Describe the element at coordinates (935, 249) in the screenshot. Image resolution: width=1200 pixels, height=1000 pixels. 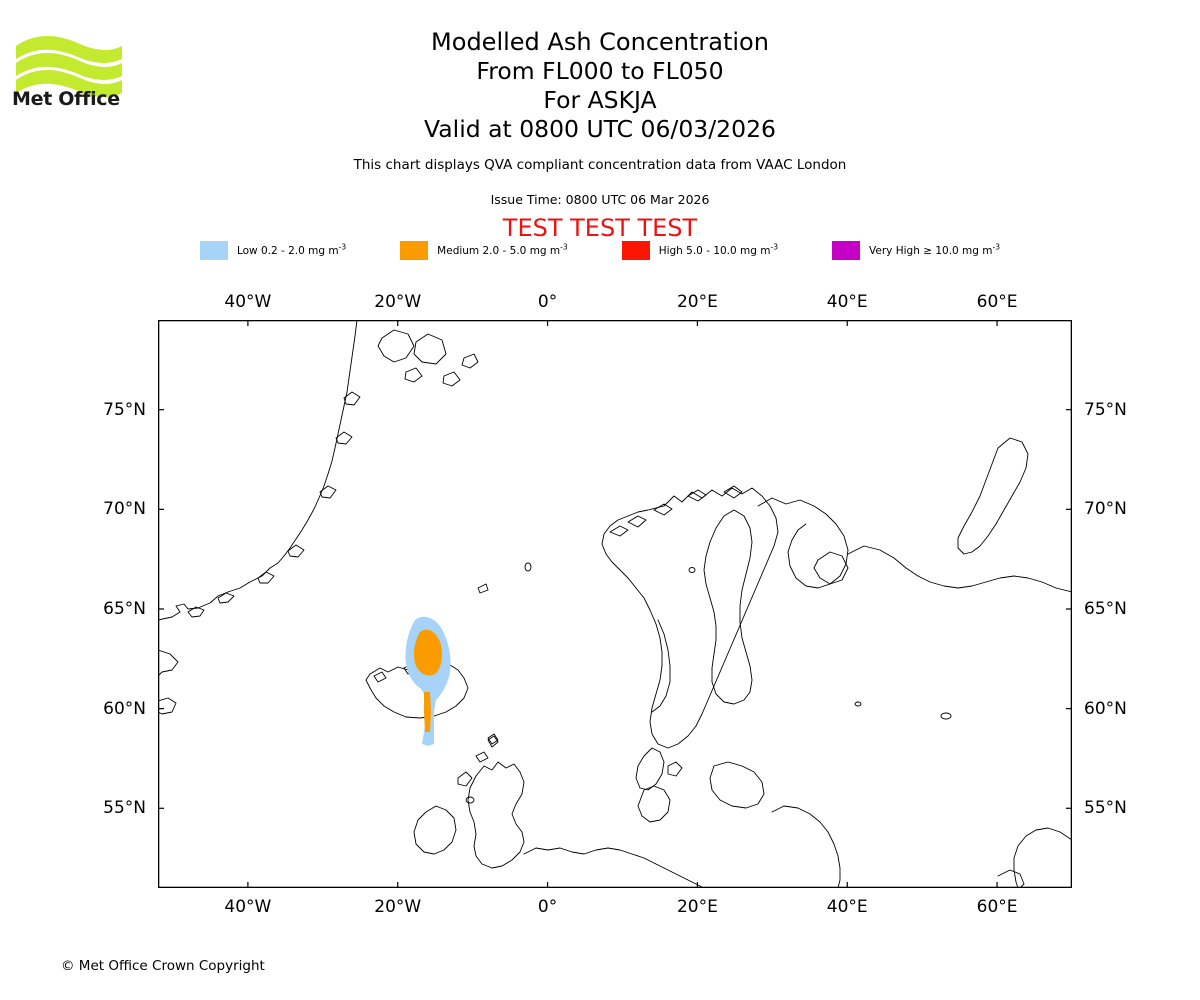
I see `legend-label-very-high: Very High ≥ 10.0 mg m-3` at that location.